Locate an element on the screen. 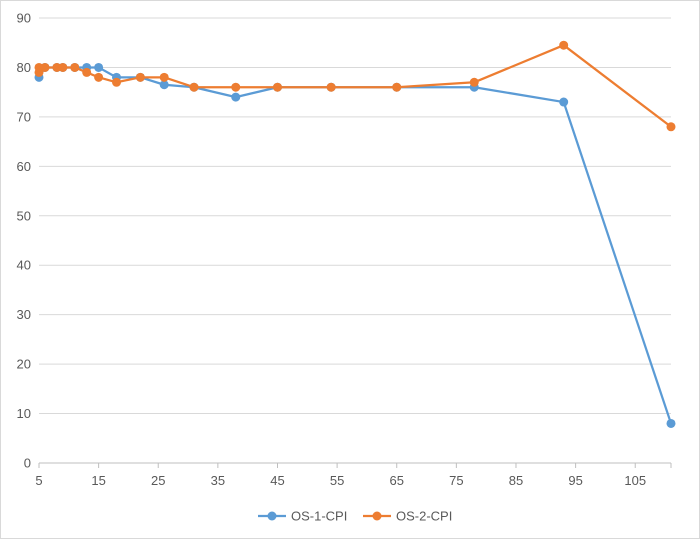  legend-label: OS-2-CPI is located at coordinates (424, 516).